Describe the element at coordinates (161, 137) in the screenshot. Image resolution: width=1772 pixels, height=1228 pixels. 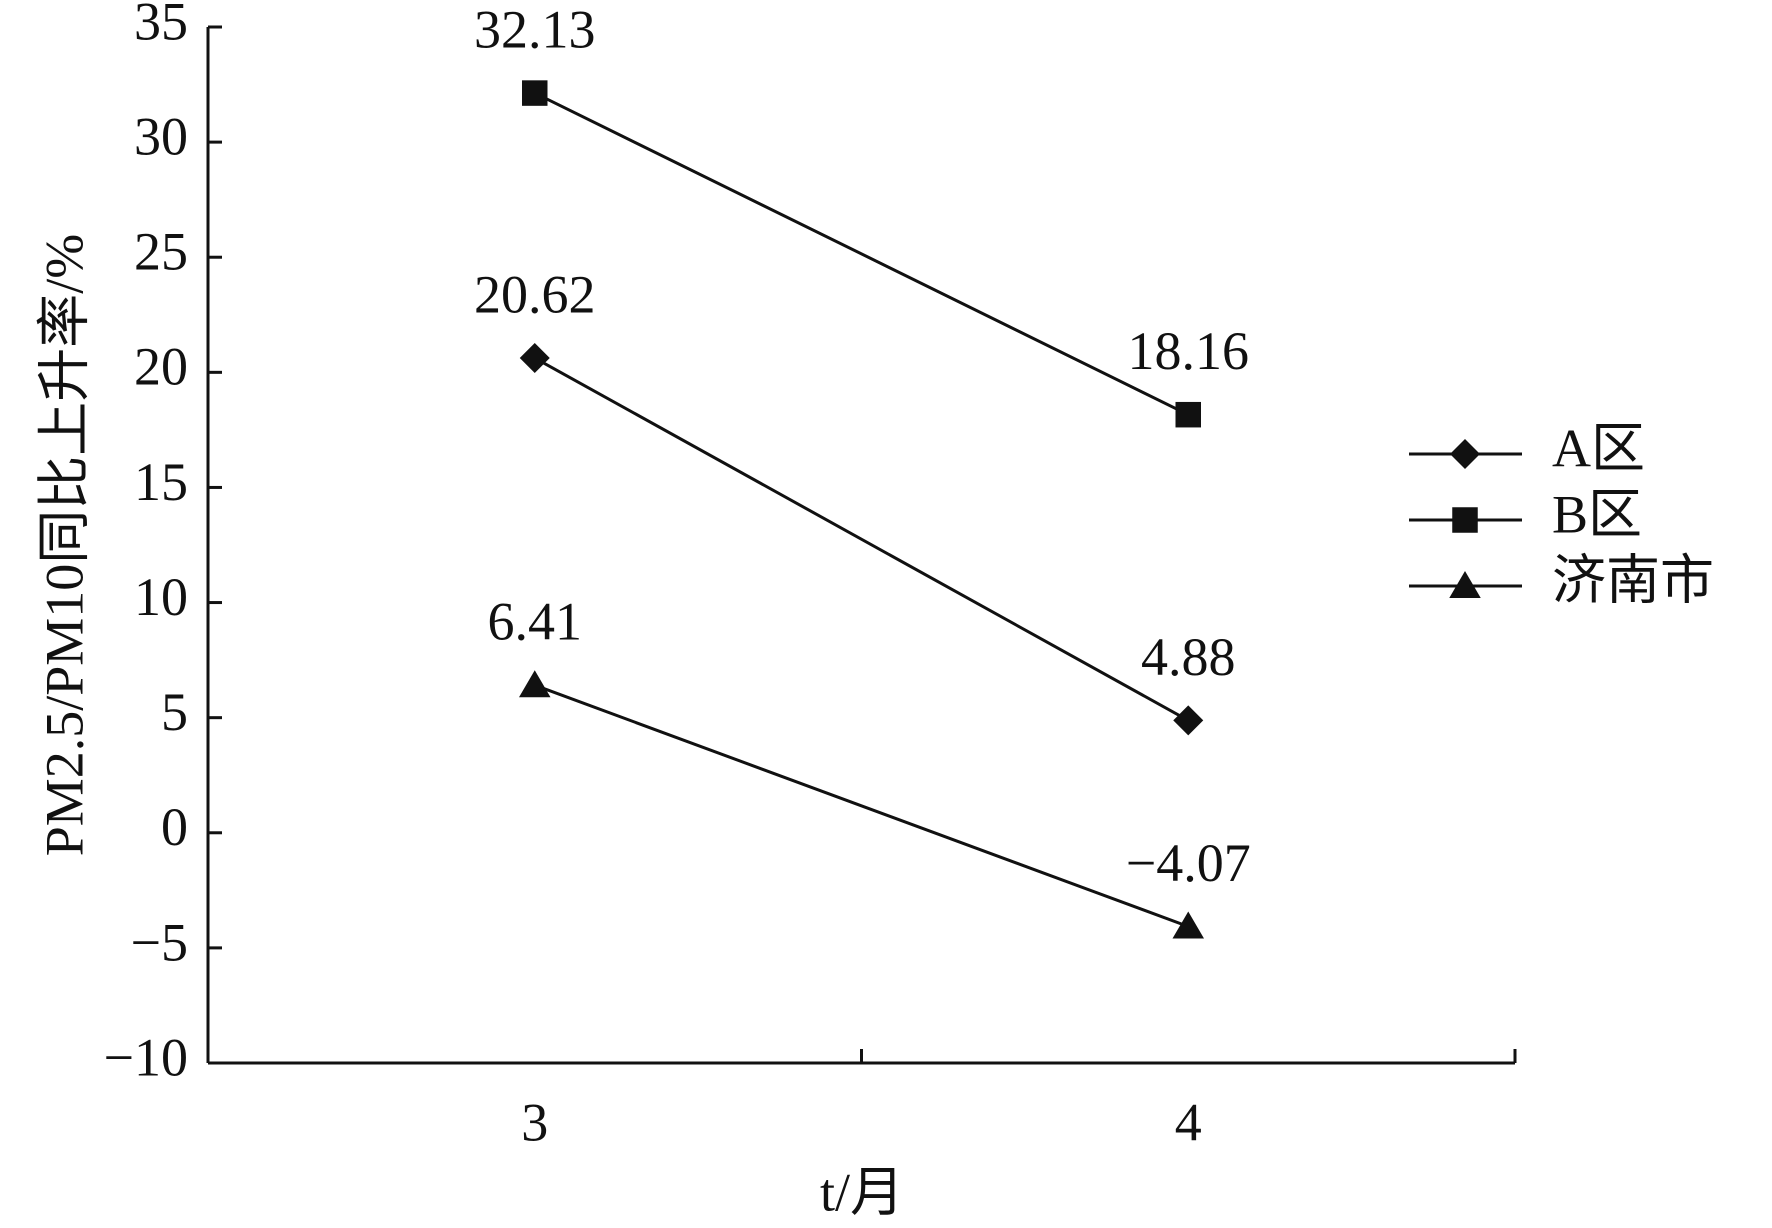
I see `y-tick-label: 30` at that location.